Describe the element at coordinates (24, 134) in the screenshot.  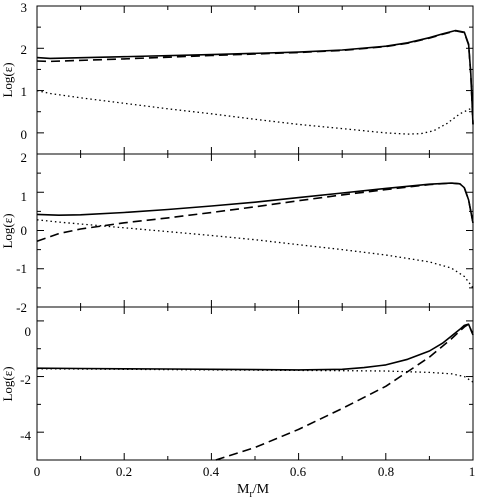
I see `top-ytick-label: 0` at that location.